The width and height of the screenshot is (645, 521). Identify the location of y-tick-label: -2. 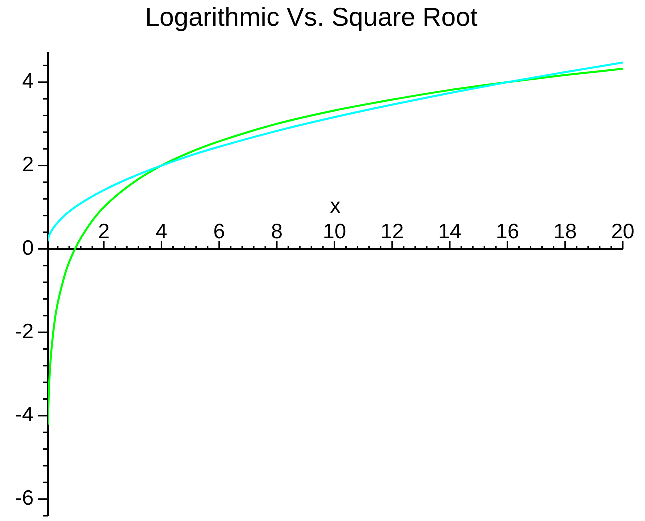
(24, 332).